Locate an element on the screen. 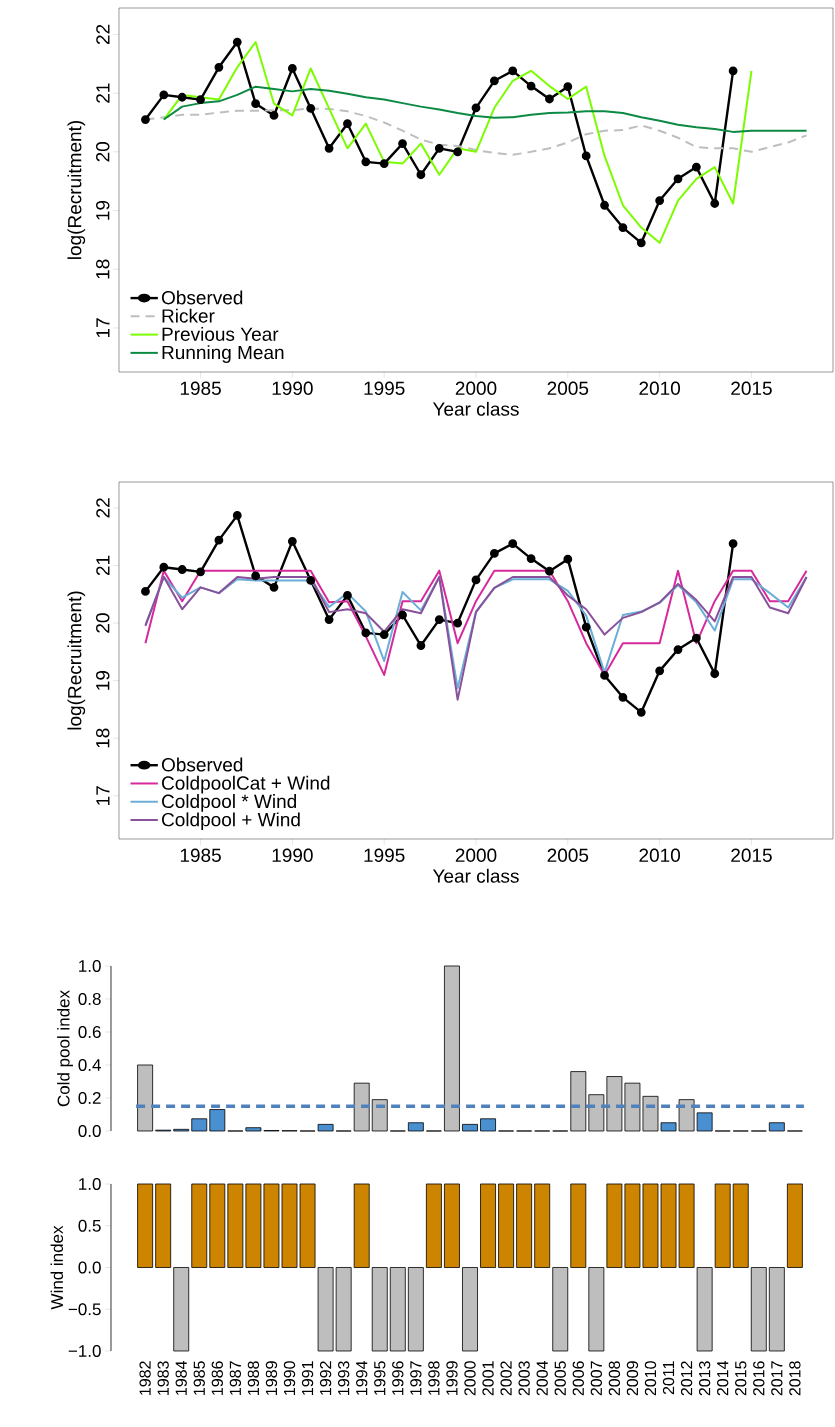 The height and width of the screenshot is (1427, 835). legend-label: Ricker is located at coordinates (188, 315).